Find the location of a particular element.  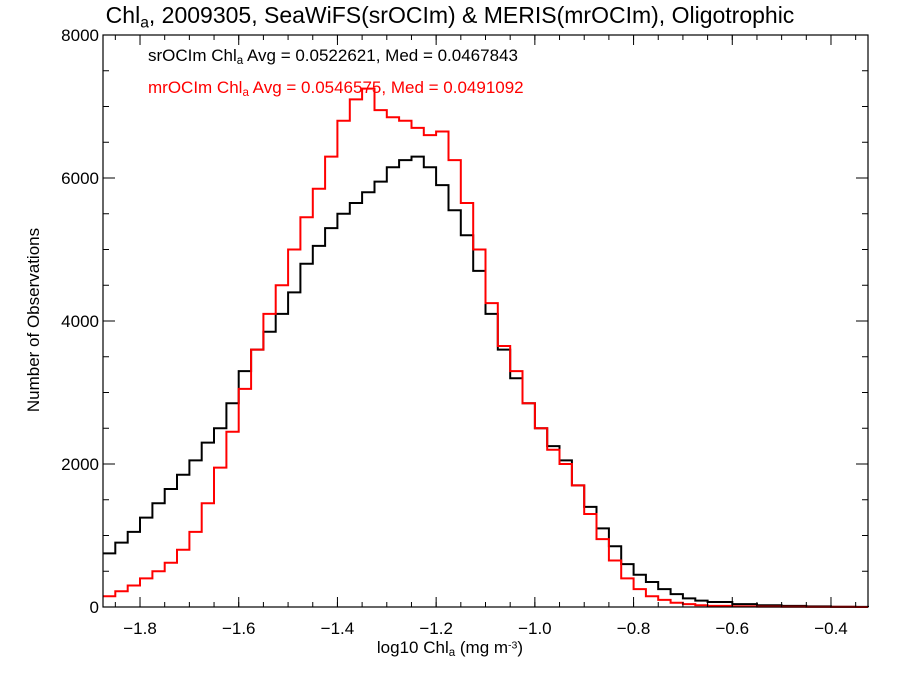

x-axis-label: log10 Chla (mg m-3) is located at coordinates (450, 649).